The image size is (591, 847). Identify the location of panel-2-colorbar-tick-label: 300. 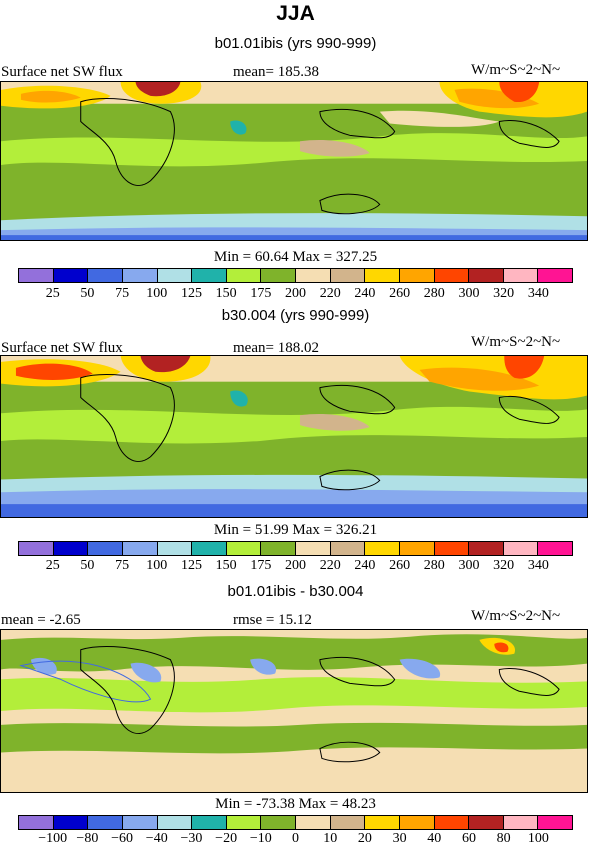
(469, 565).